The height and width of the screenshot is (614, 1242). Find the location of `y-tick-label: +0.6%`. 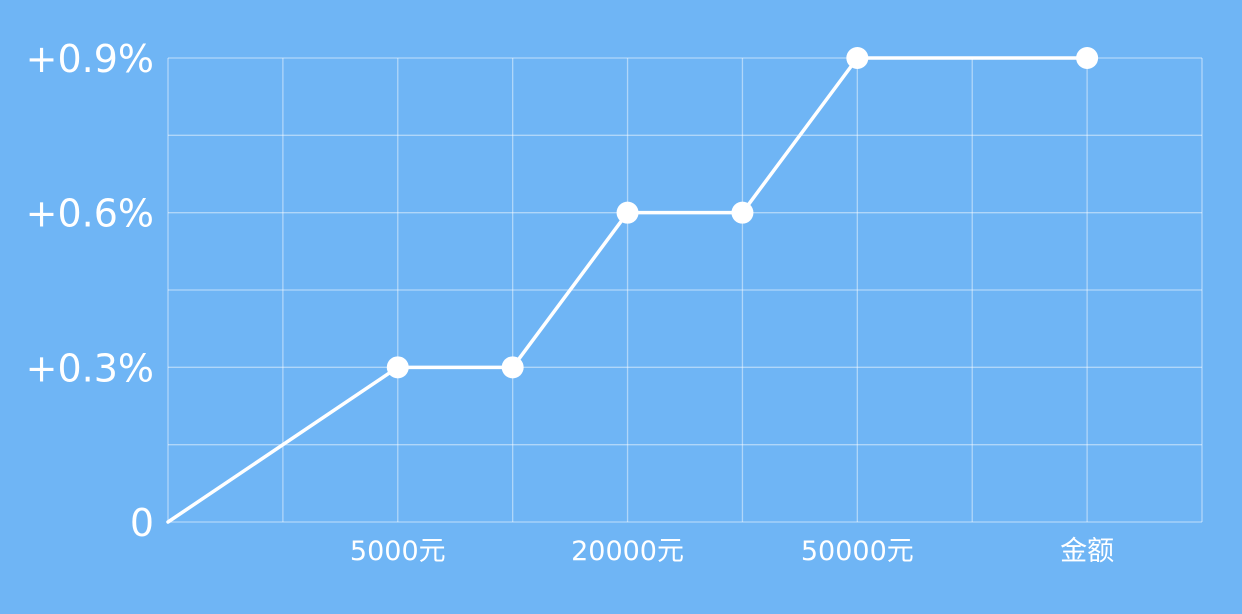

y-tick-label: +0.6% is located at coordinates (90, 214).